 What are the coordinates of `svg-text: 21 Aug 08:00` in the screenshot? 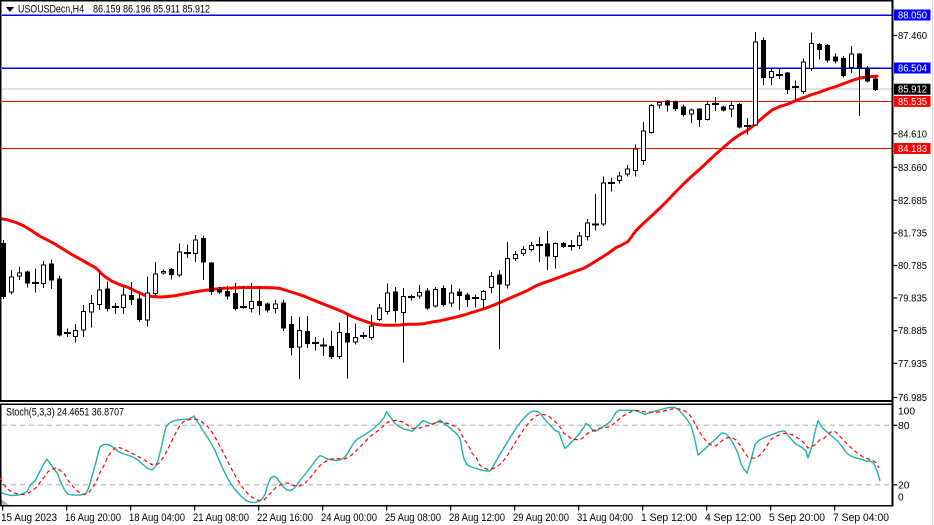 It's located at (221, 518).